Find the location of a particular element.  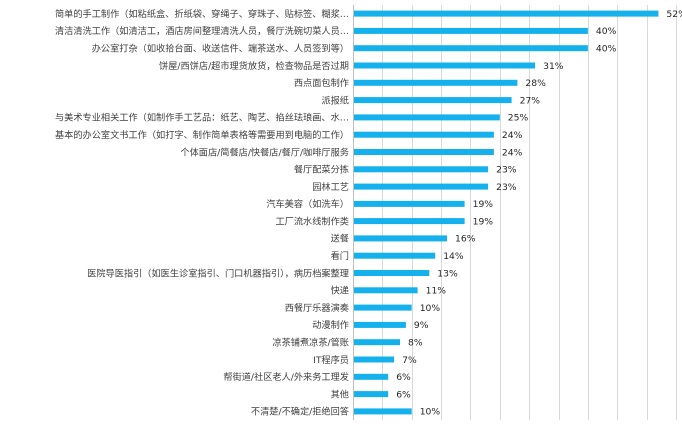

category-label: 饼屋/西饼店/超市理货放货，检查物品是否过期 is located at coordinates (254, 66).